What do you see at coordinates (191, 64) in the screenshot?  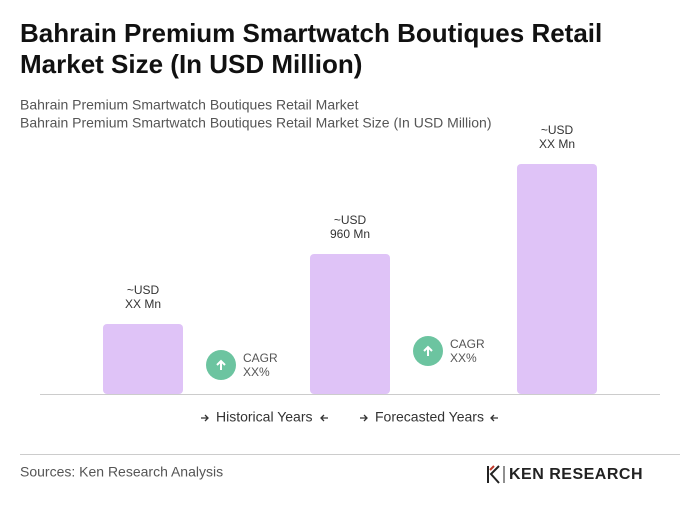 I see `chart-title: Market Size (In USD Million)` at bounding box center [191, 64].